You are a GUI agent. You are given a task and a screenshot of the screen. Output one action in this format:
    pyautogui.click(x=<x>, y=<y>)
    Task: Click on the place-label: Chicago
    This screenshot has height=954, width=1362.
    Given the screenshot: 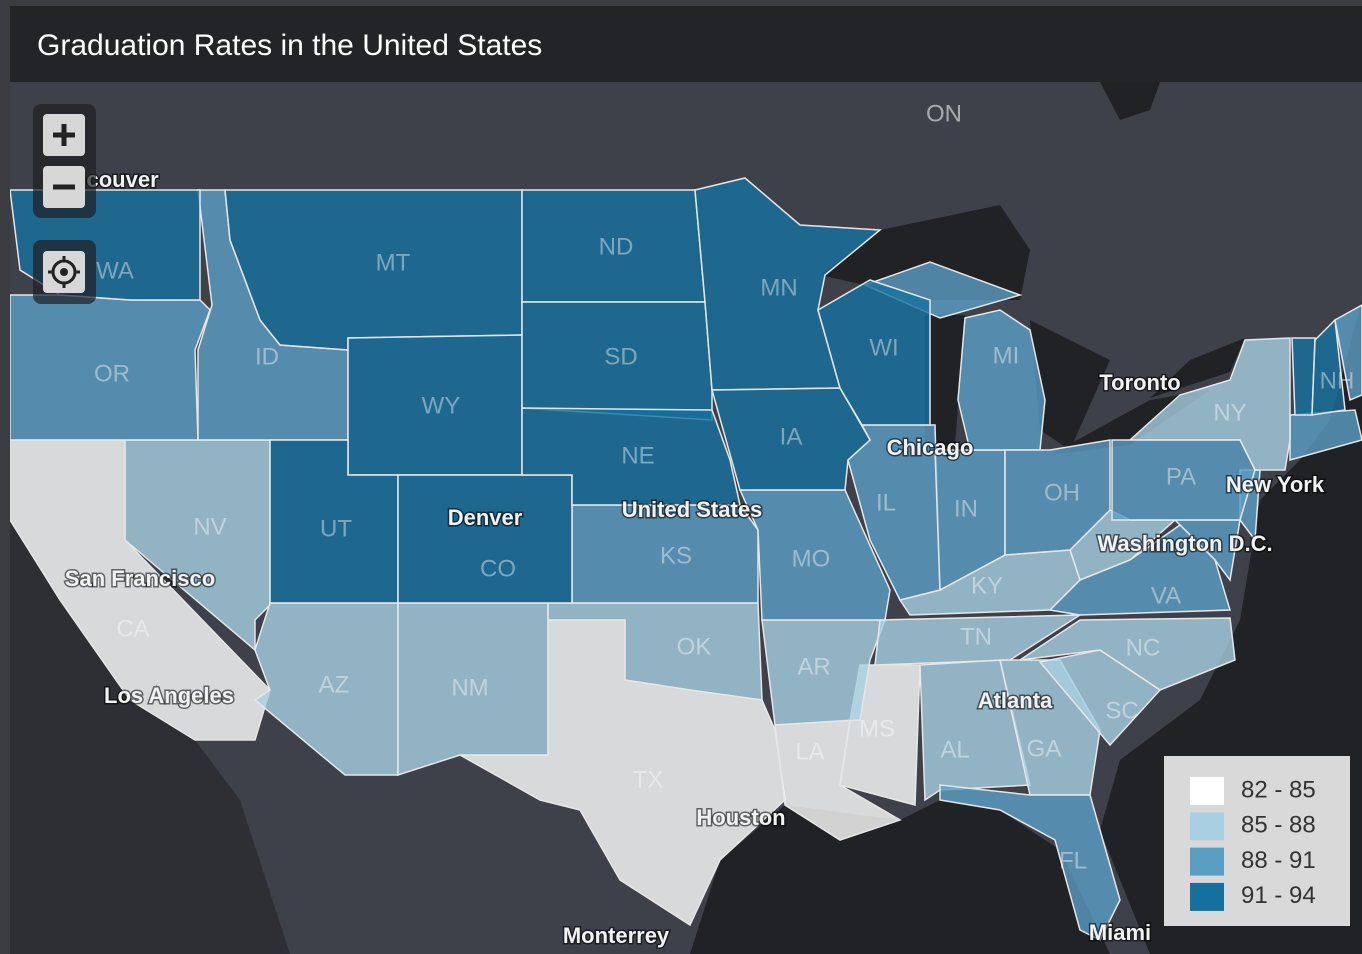 What is the action you would take?
    pyautogui.click(x=930, y=447)
    